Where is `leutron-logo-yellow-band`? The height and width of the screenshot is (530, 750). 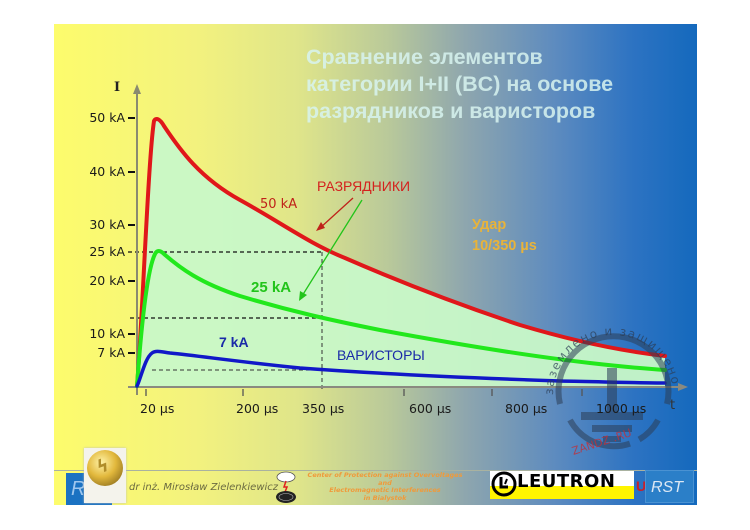 leutron-logo-yellow-band is located at coordinates (562, 492).